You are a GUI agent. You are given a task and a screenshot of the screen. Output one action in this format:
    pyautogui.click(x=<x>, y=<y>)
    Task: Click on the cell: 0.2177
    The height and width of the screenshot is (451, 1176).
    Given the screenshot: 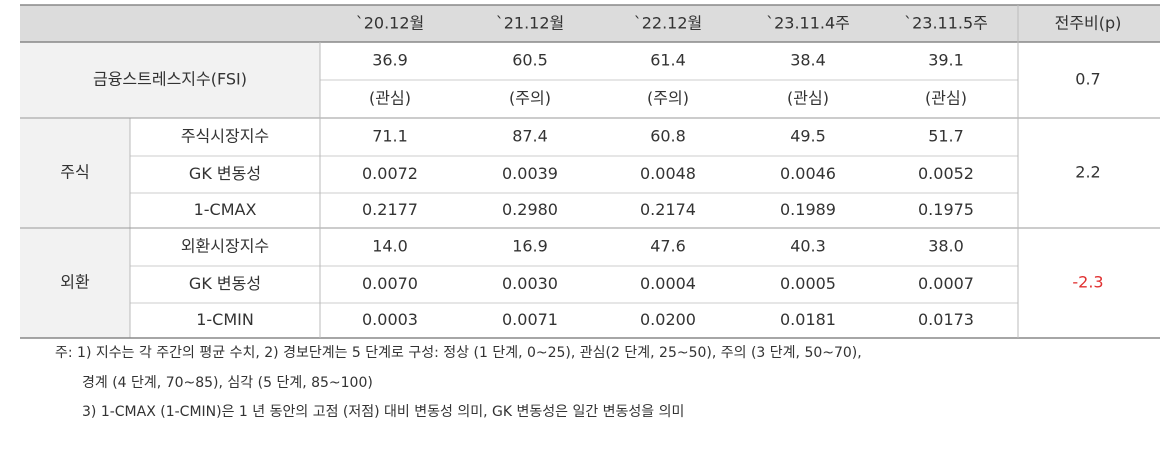 What is the action you would take?
    pyautogui.click(x=390, y=209)
    